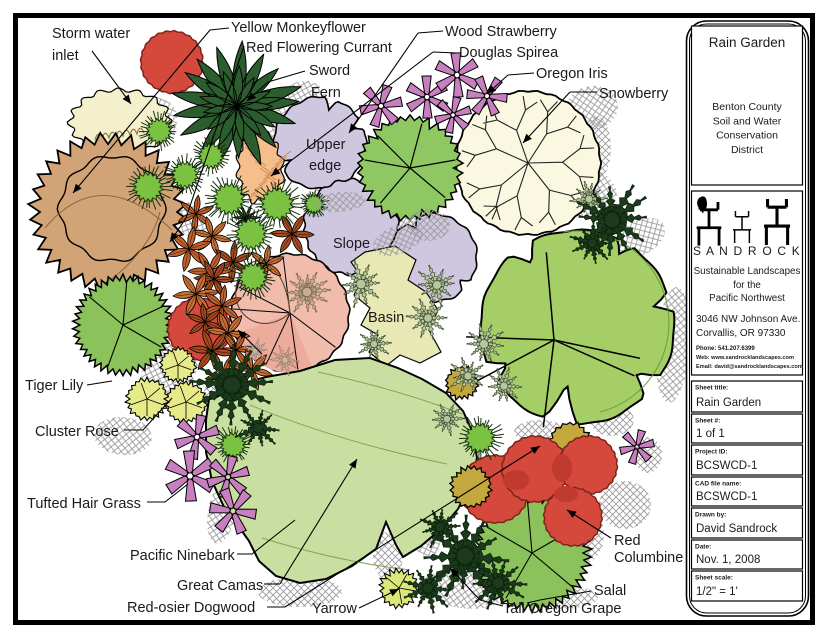  I want to click on svg-text: Red-osier Dogwood, so click(191, 608).